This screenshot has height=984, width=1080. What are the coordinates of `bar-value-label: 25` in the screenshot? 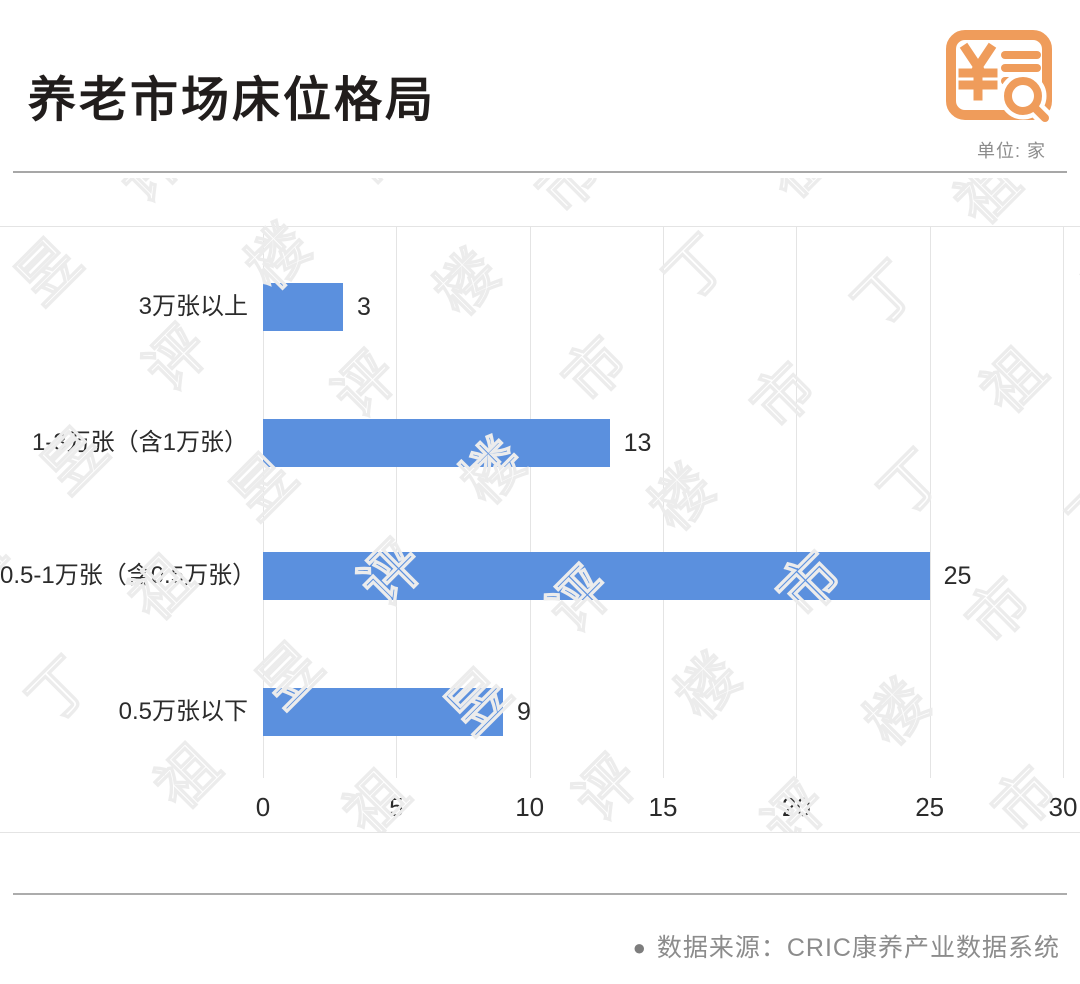 It's located at (957, 576).